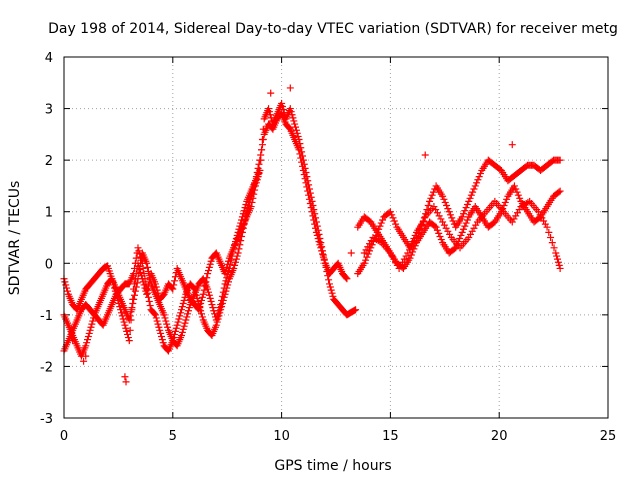  What do you see at coordinates (49, 58) in the screenshot?
I see `y-tick-label: 4` at bounding box center [49, 58].